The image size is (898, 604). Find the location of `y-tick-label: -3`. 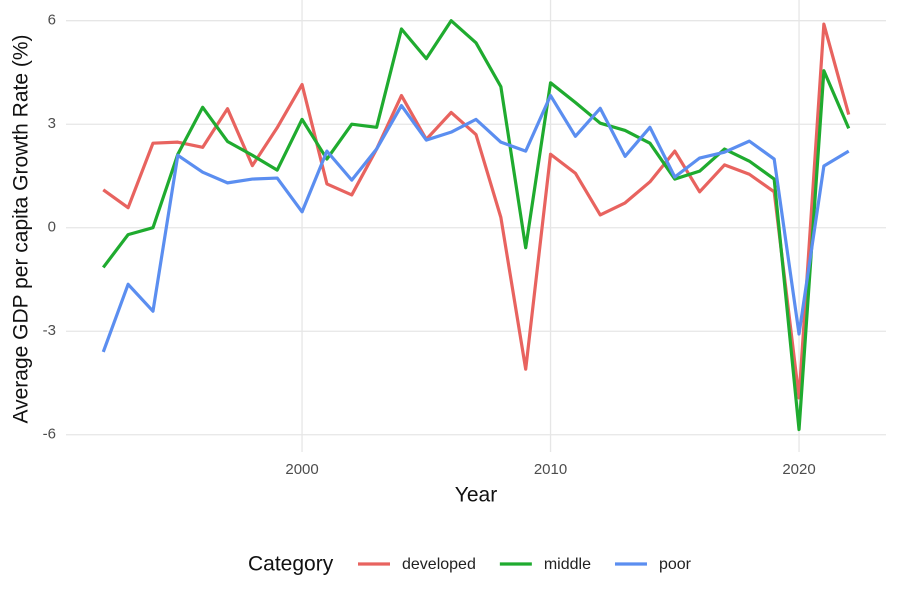

y-tick-label: -3 is located at coordinates (49, 330).